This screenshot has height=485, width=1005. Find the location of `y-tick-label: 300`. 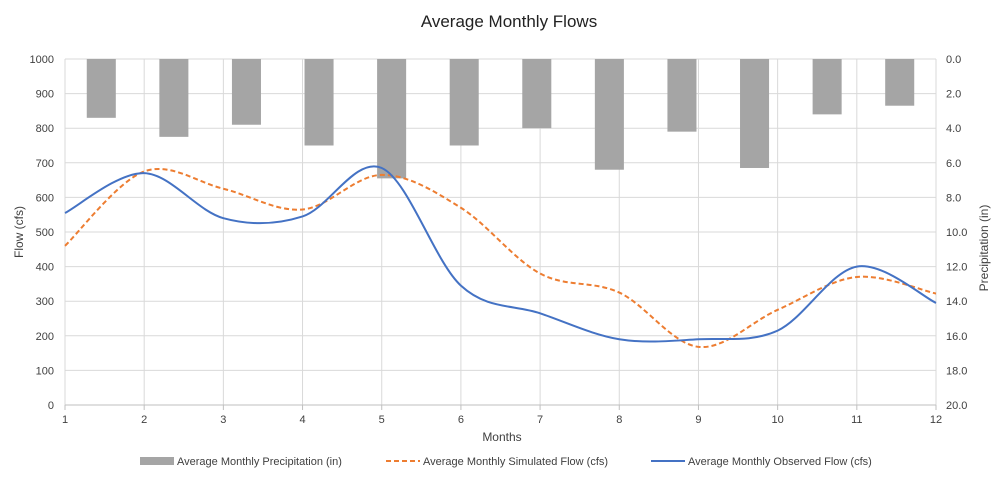

y-tick-label: 300 is located at coordinates (45, 302).